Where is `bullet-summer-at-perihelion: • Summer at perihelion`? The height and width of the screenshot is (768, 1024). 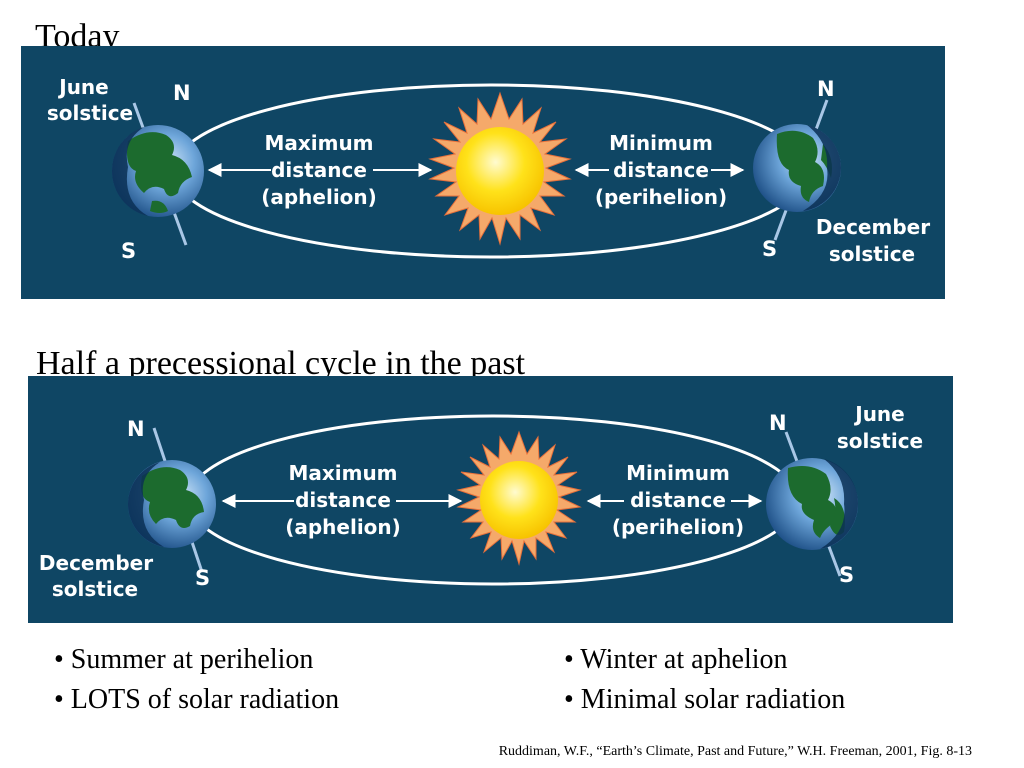 bullet-summer-at-perihelion: • Summer at perihelion is located at coordinates (184, 659).